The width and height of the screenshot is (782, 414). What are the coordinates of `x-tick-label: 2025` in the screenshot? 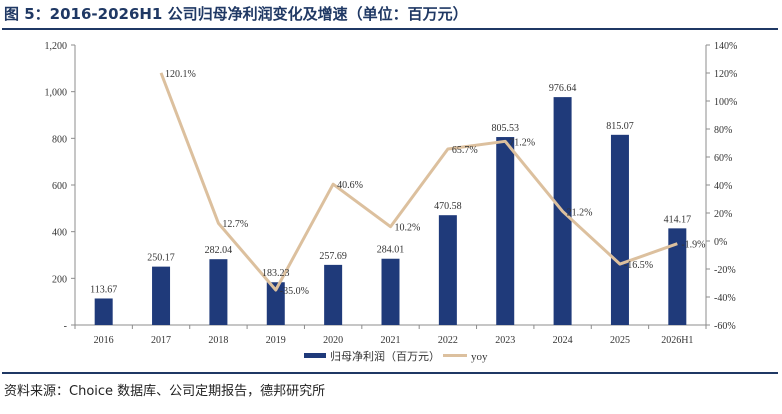 It's located at (620, 340).